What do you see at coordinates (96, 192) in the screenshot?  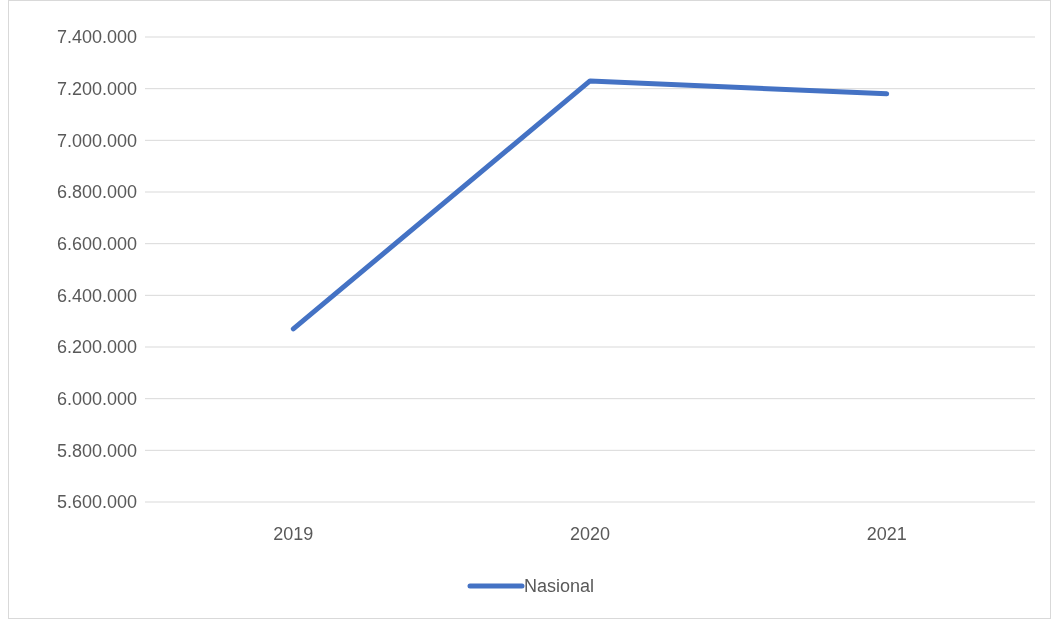 I see `y-tick-label: 6.800.000` at bounding box center [96, 192].